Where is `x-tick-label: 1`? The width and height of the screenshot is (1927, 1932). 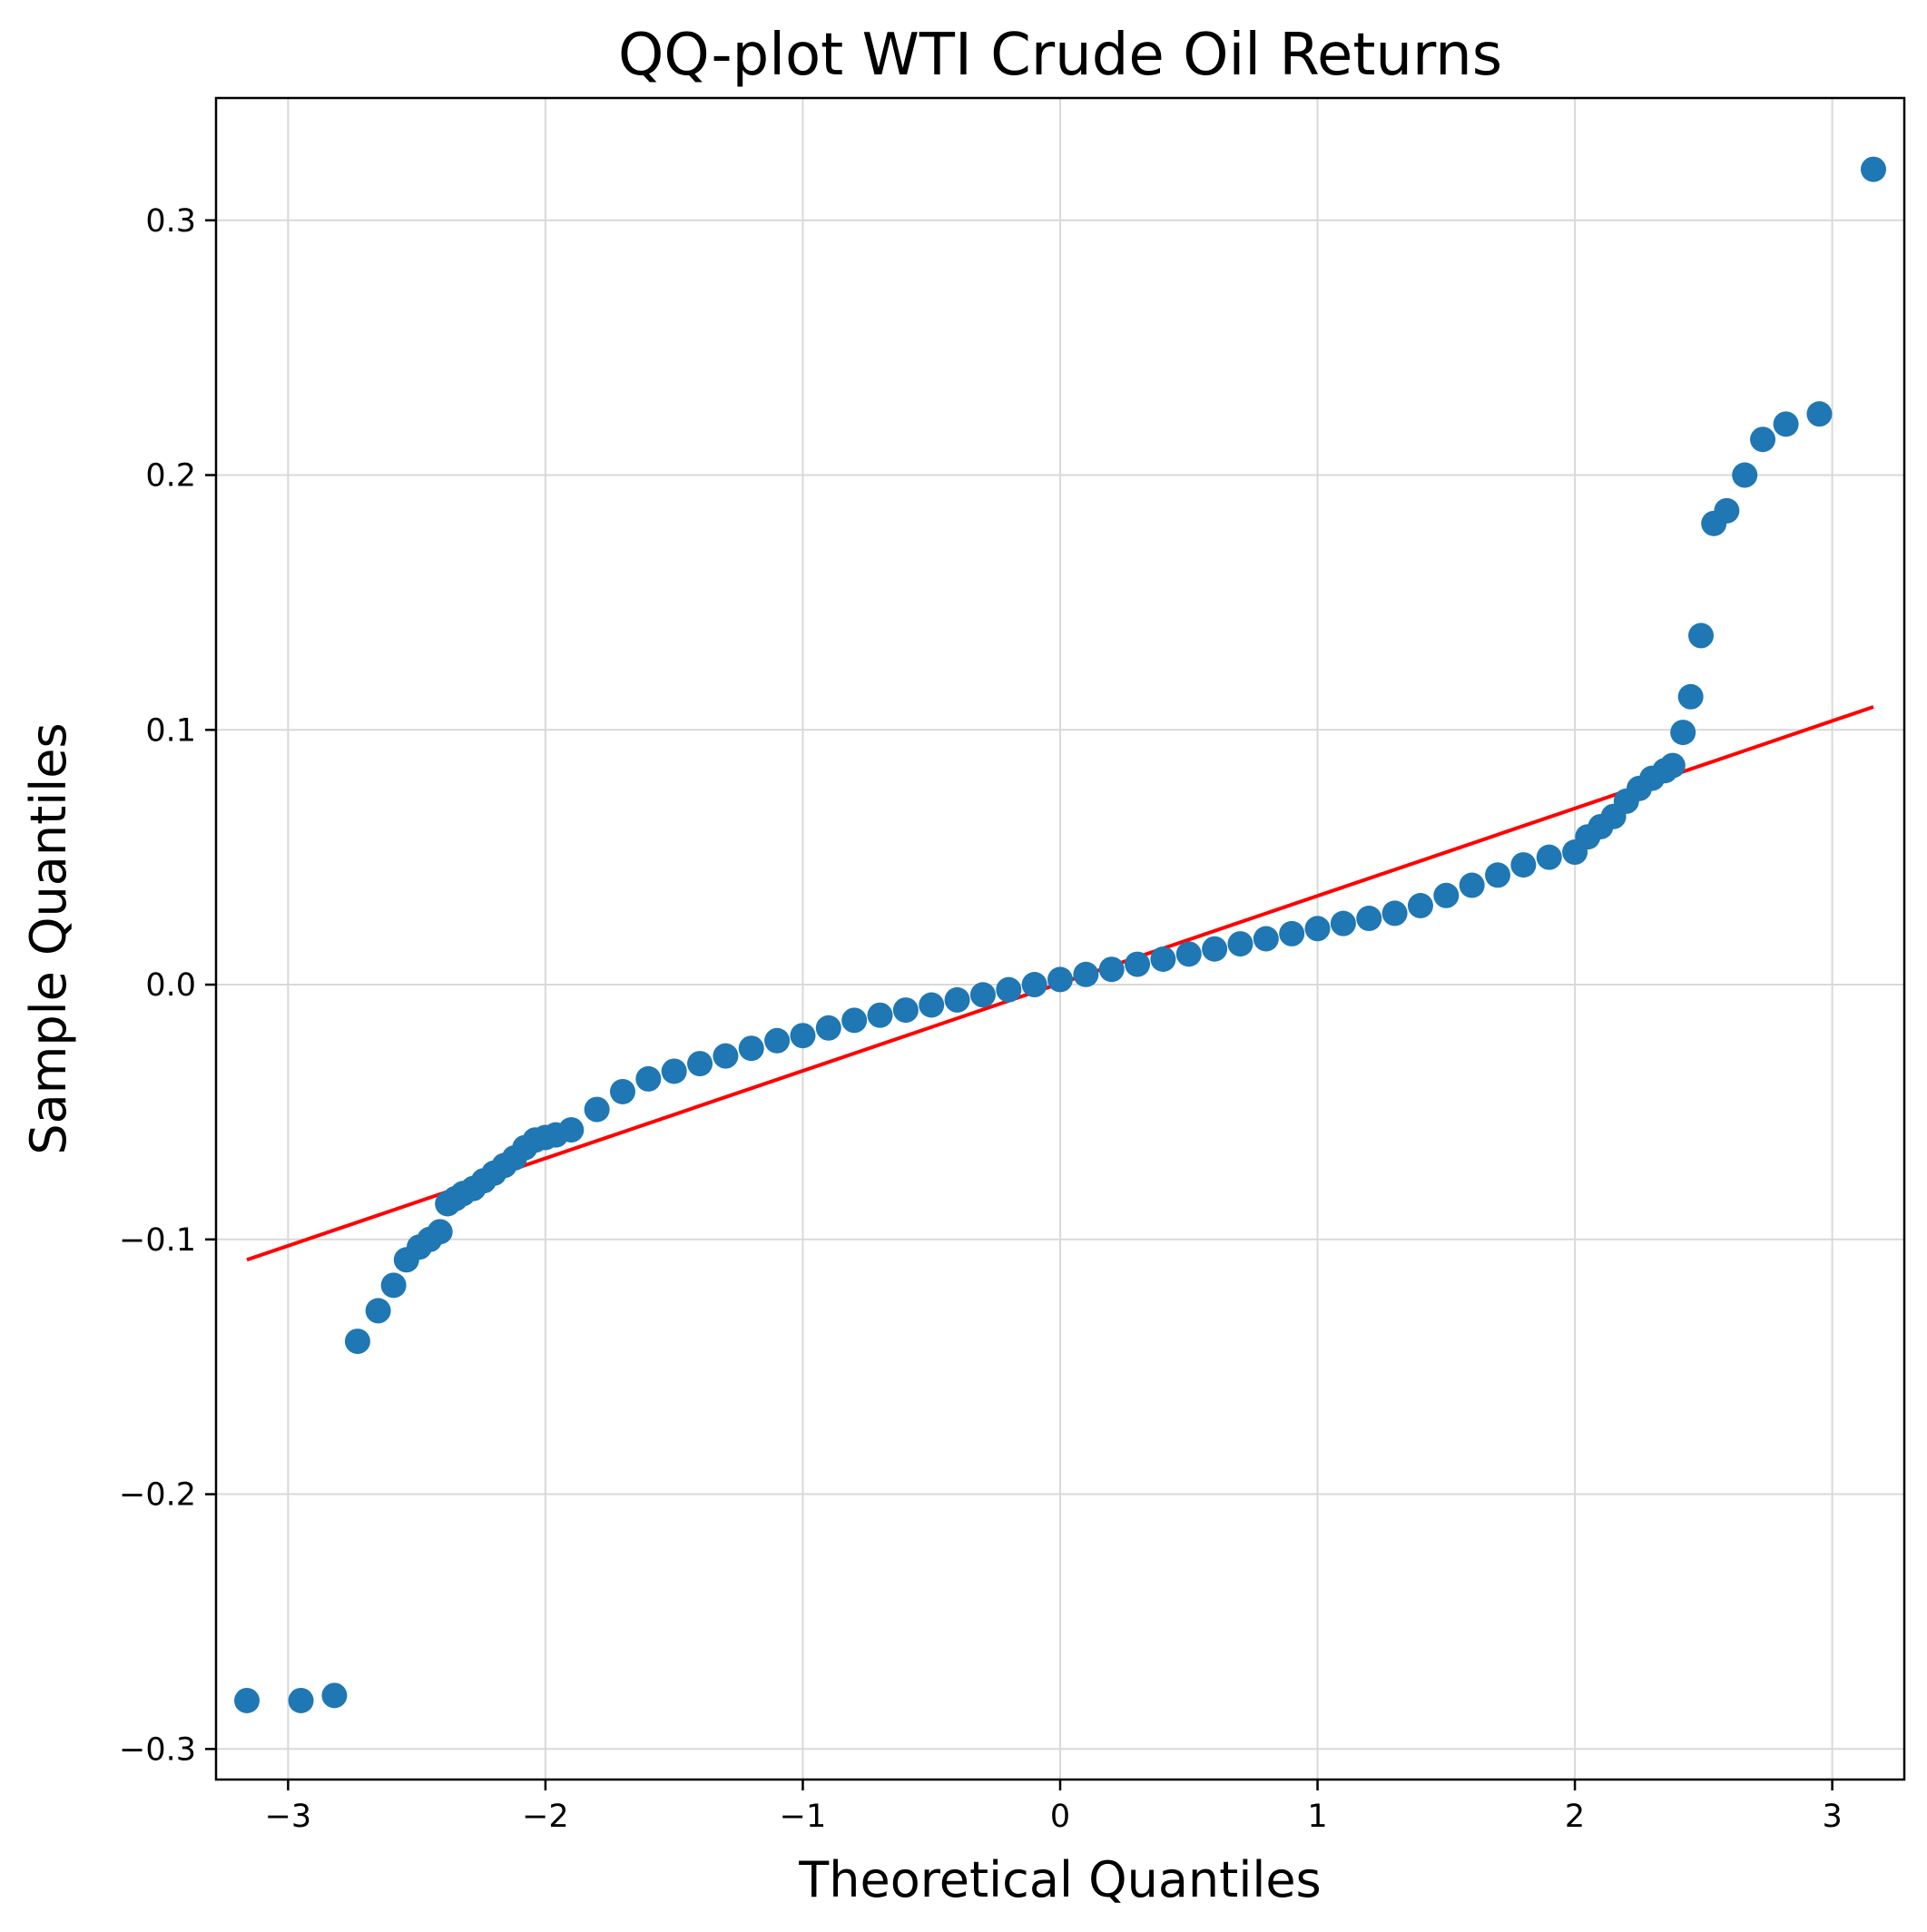
x-tick-label: 1 is located at coordinates (1317, 1817).